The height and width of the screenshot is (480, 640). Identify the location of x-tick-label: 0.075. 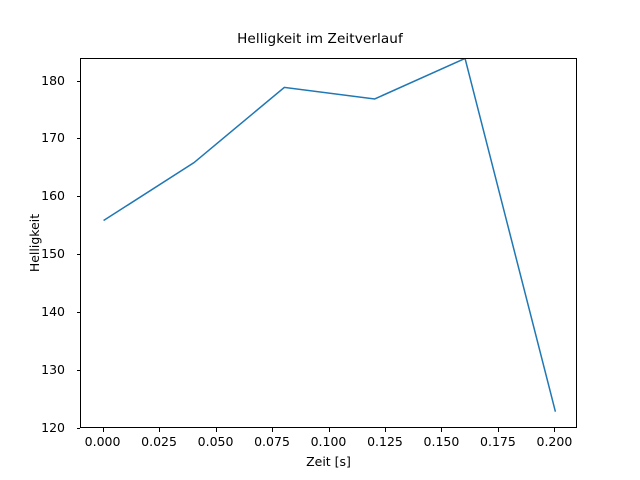
(272, 441).